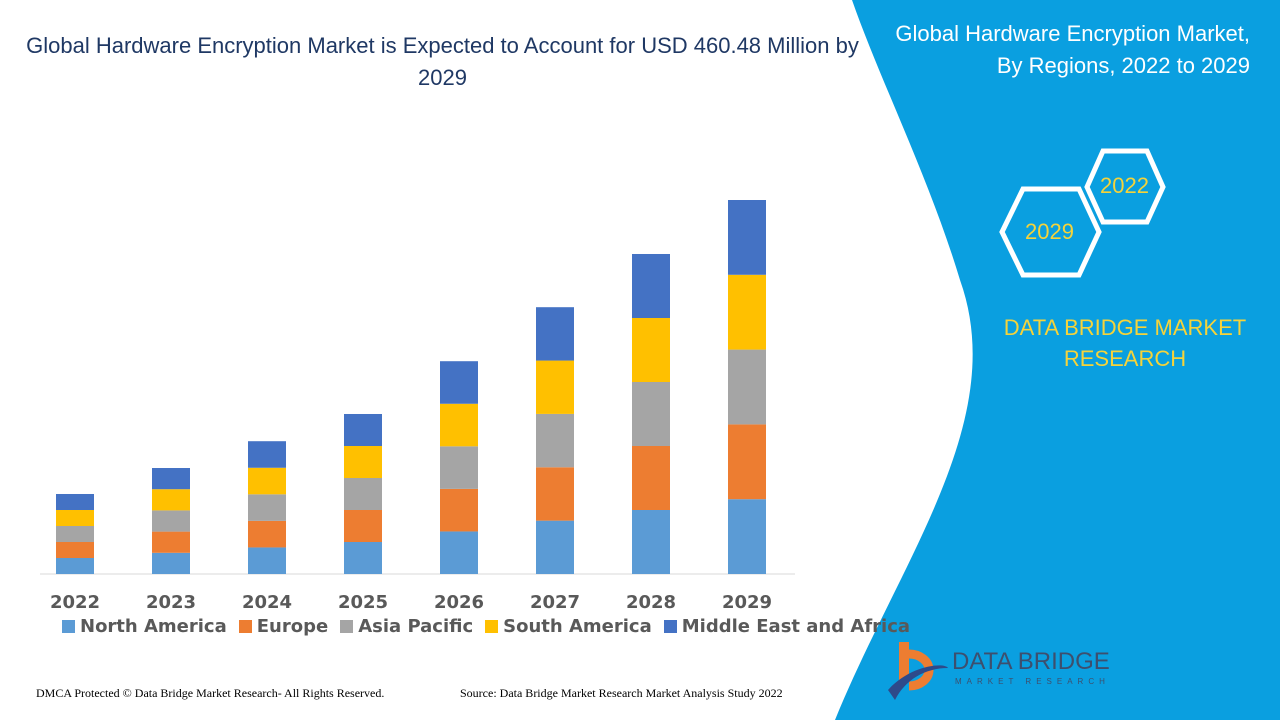 This screenshot has height=720, width=1280. Describe the element at coordinates (918, 671) in the screenshot. I see `logo-icon` at that location.